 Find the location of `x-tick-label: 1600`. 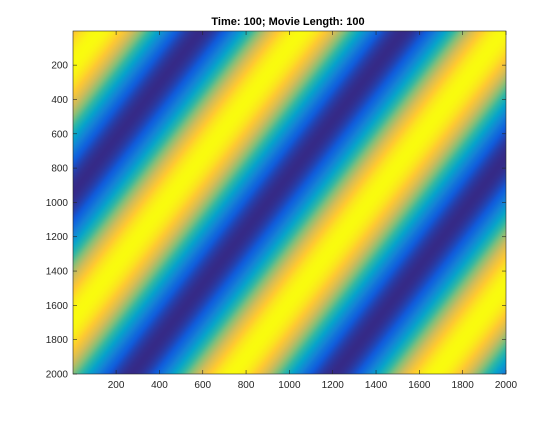

x-tick-label: 1600 is located at coordinates (419, 385).